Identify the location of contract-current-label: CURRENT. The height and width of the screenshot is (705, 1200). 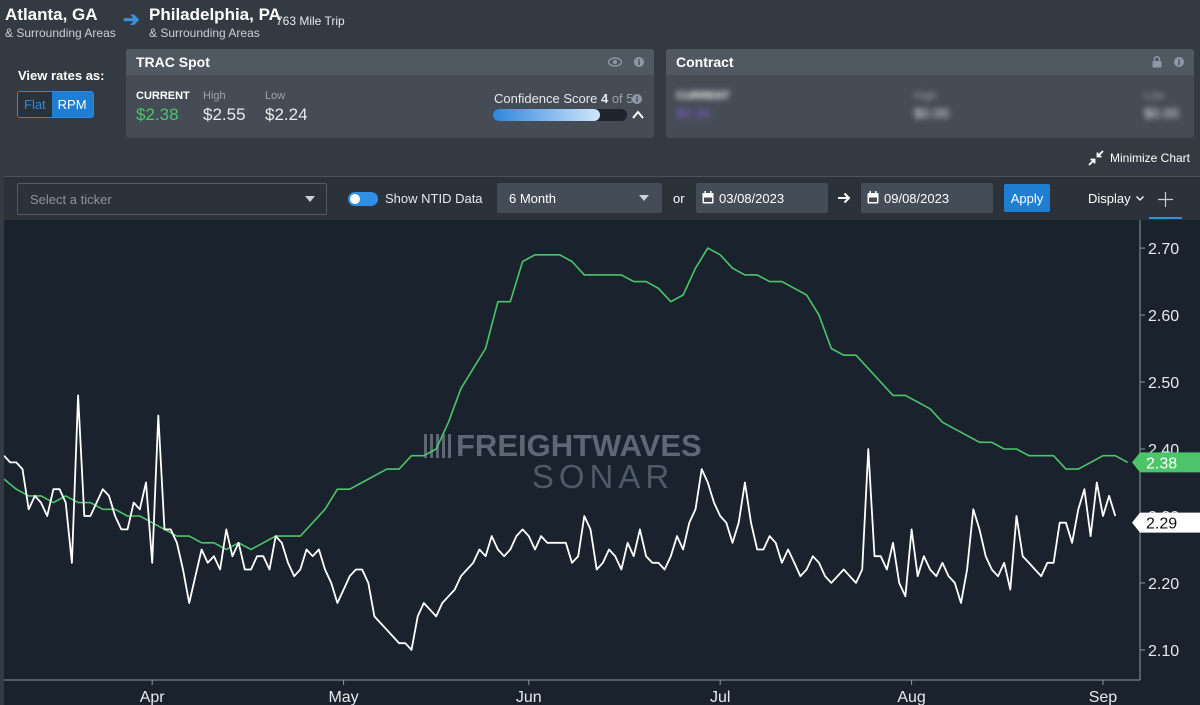
(703, 96).